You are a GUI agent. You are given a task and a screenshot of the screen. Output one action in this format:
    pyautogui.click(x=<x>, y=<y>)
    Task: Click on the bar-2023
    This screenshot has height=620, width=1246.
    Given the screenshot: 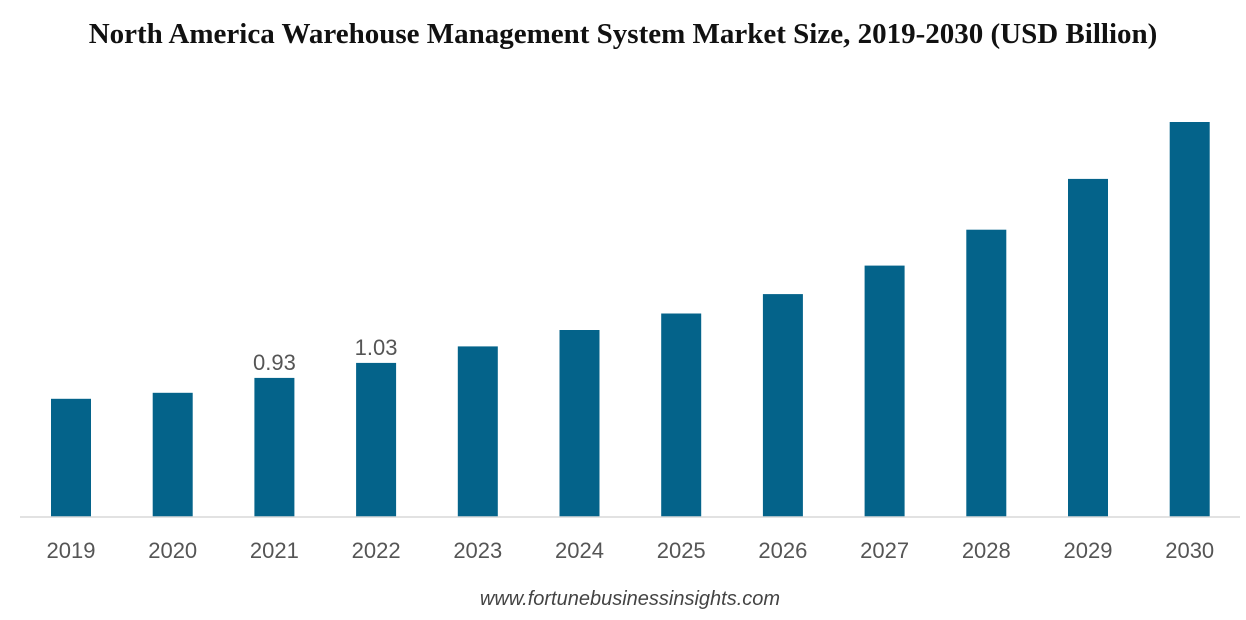 What is the action you would take?
    pyautogui.click(x=477, y=431)
    